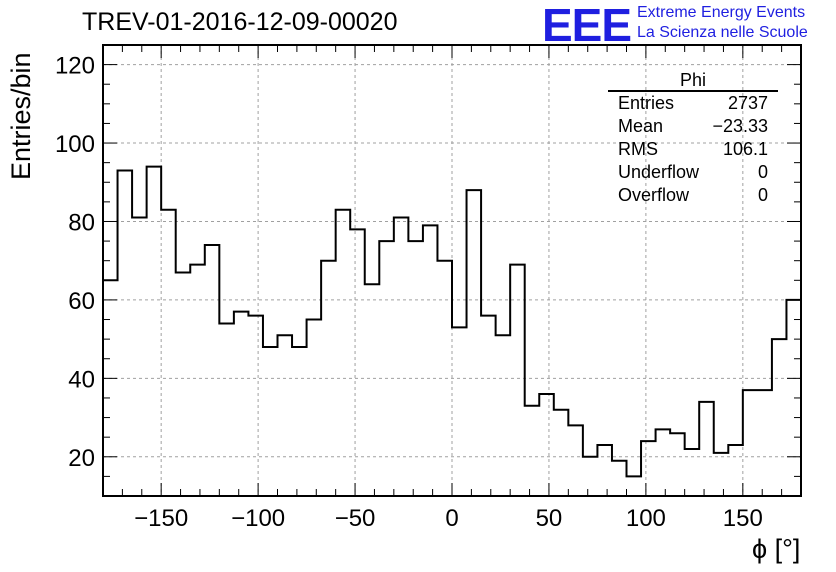 This screenshot has width=836, height=572. I want to click on stats-row-entries: Entries 2737, so click(693, 103).